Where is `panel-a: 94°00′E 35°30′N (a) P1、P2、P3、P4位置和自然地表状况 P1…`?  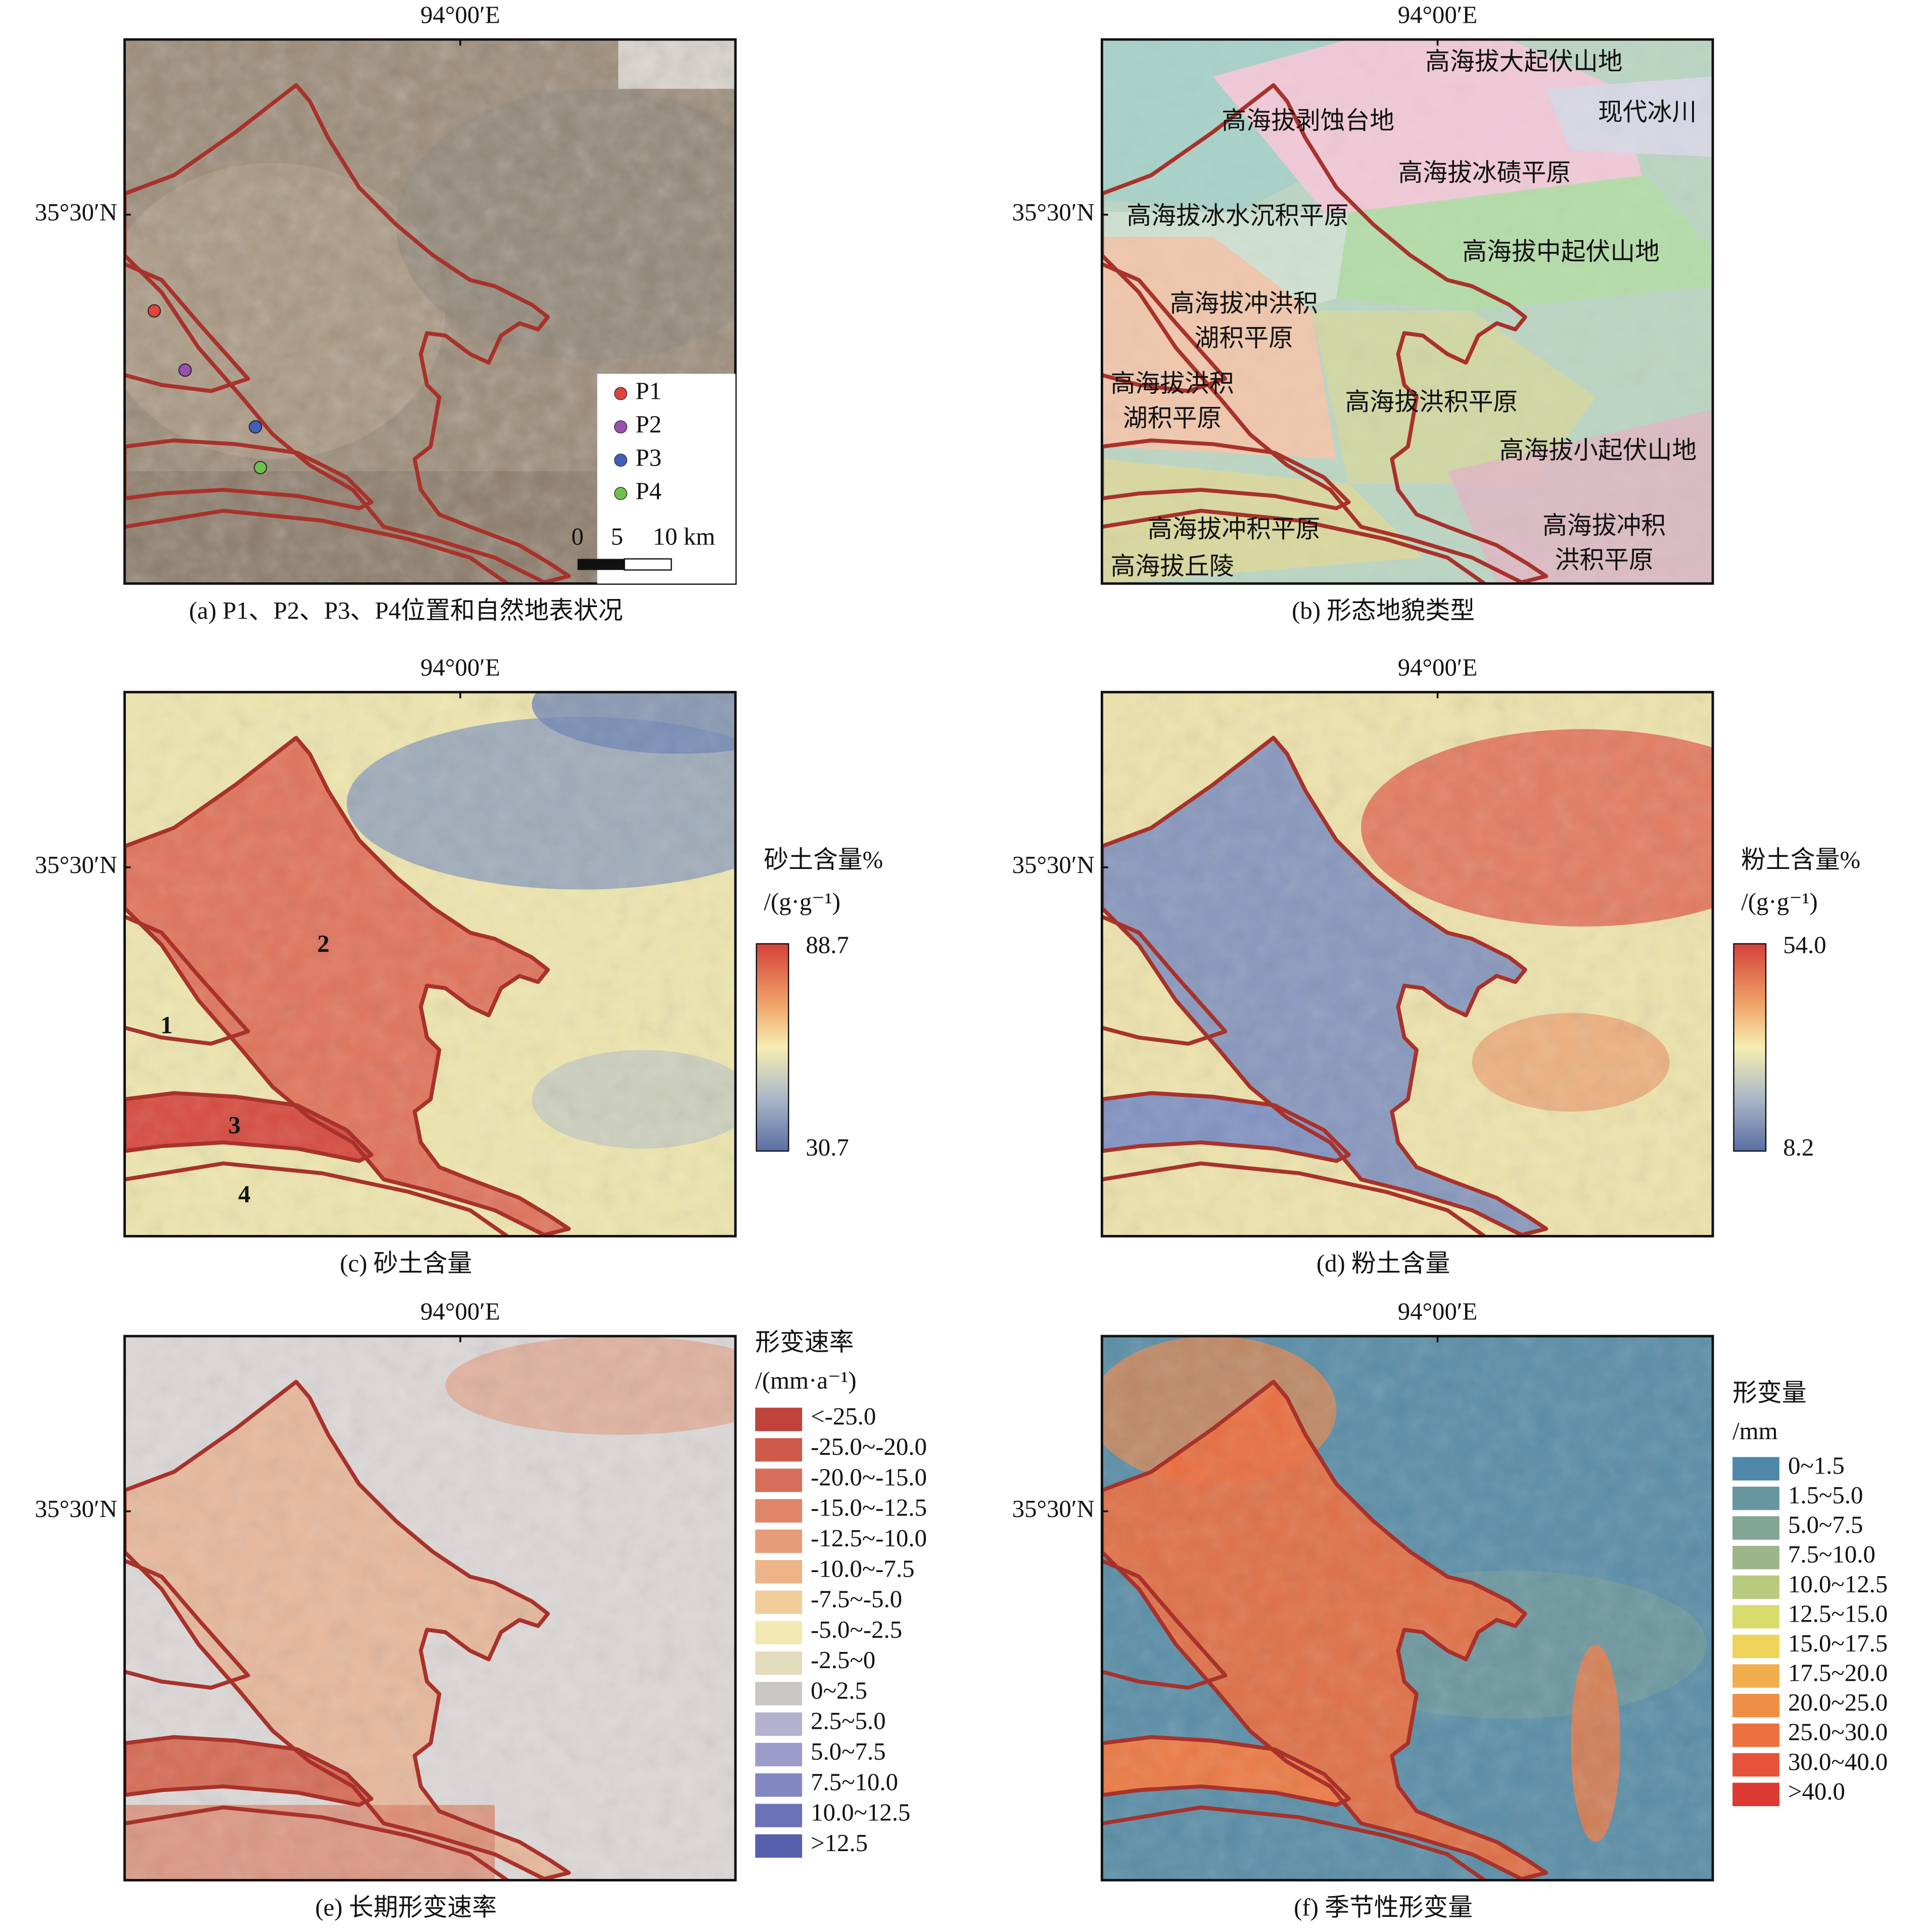
panel-a: 94°00′E 35°30′N (a) P1、P2、P3、P4位置和自然地表状况 P1… is located at coordinates (386, 312).